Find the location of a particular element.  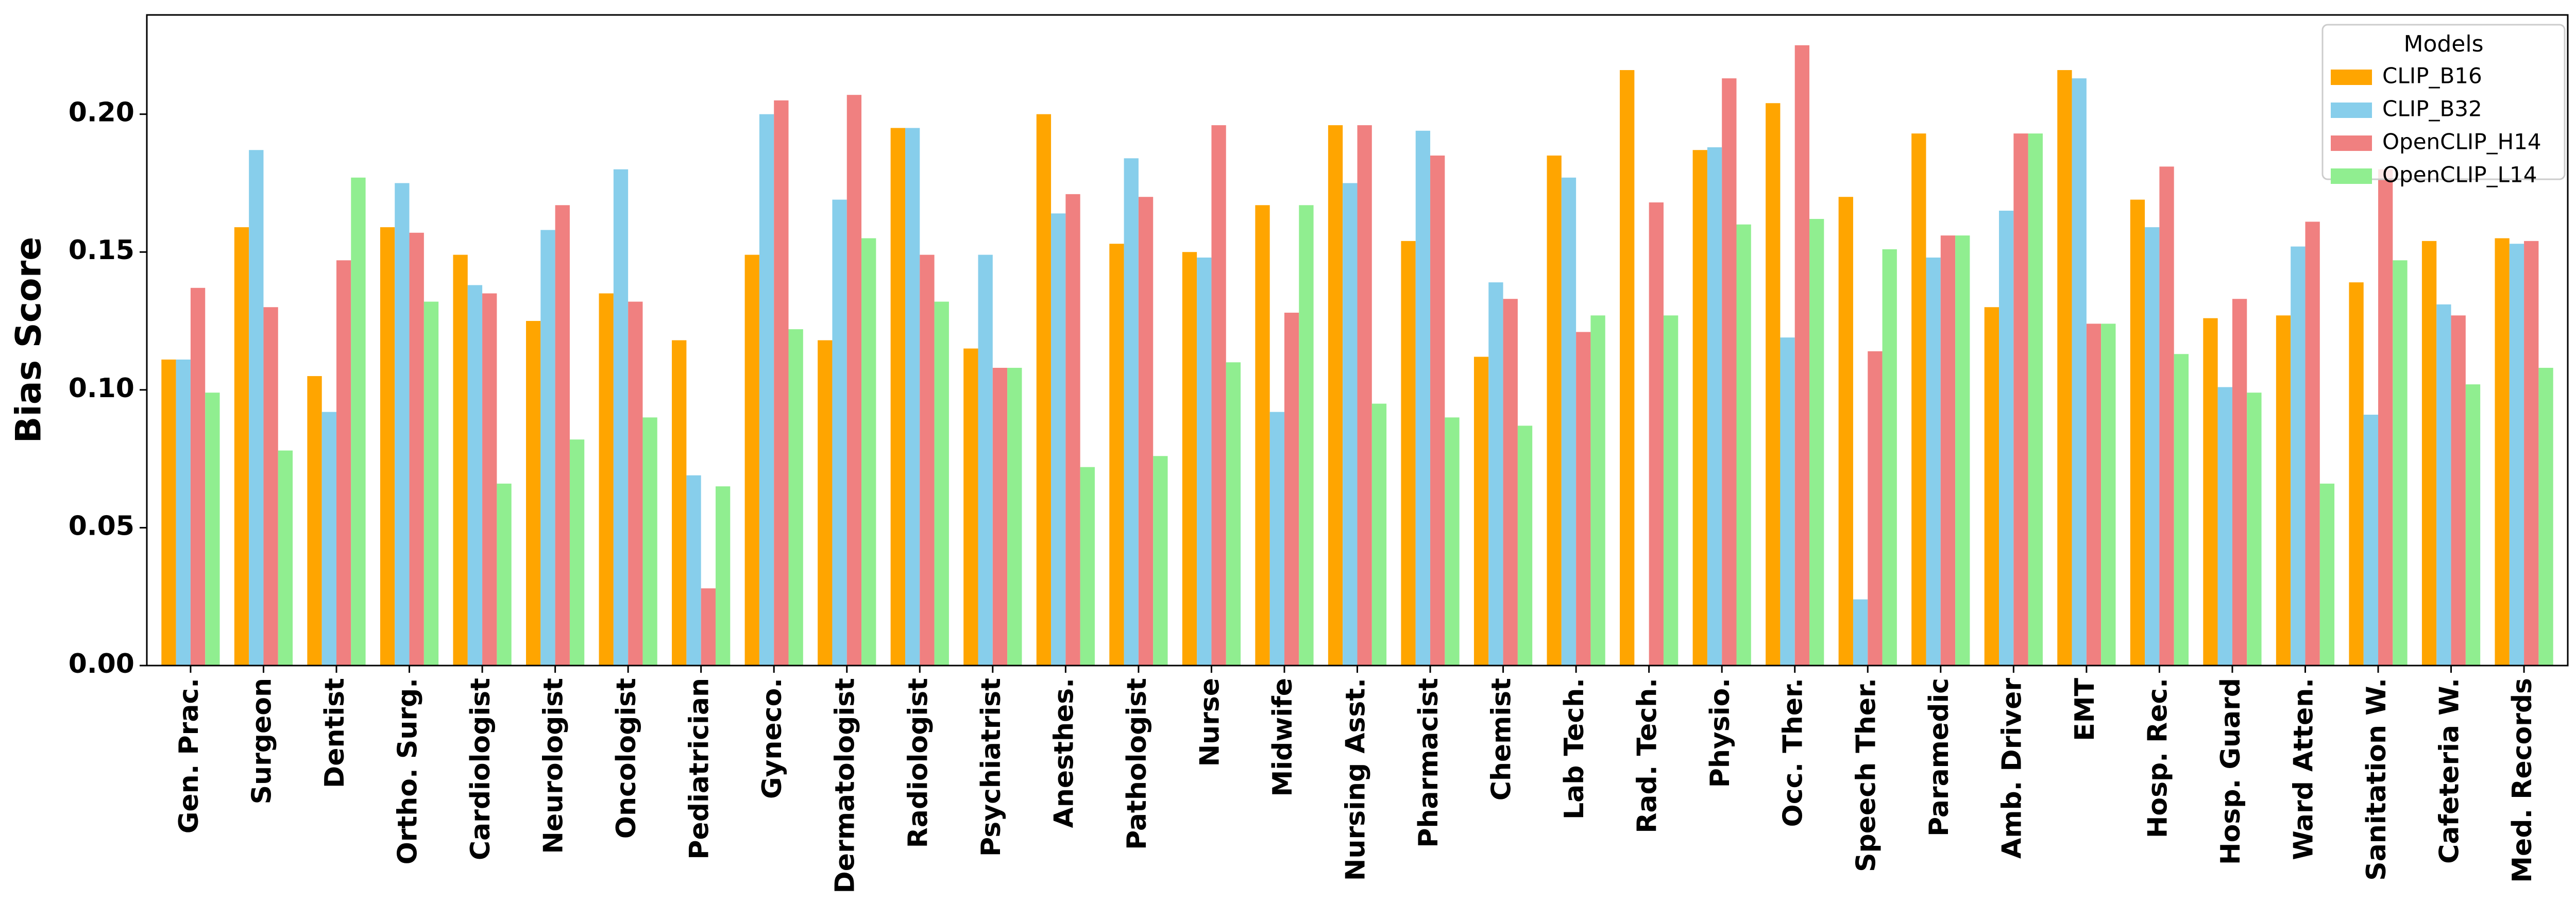

x-tick-label: Dentist is located at coordinates (334, 733).